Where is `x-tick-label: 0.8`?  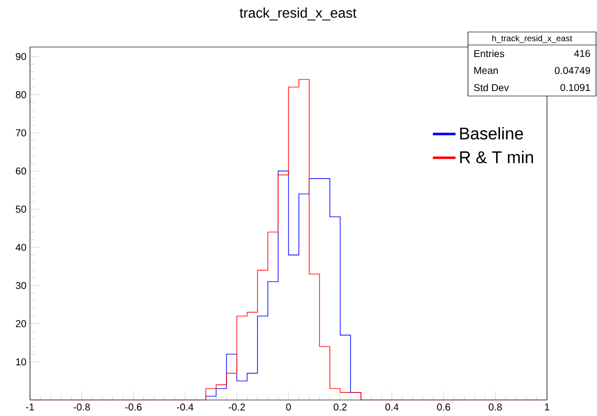
x-tick-label: 0.8 is located at coordinates (495, 407).